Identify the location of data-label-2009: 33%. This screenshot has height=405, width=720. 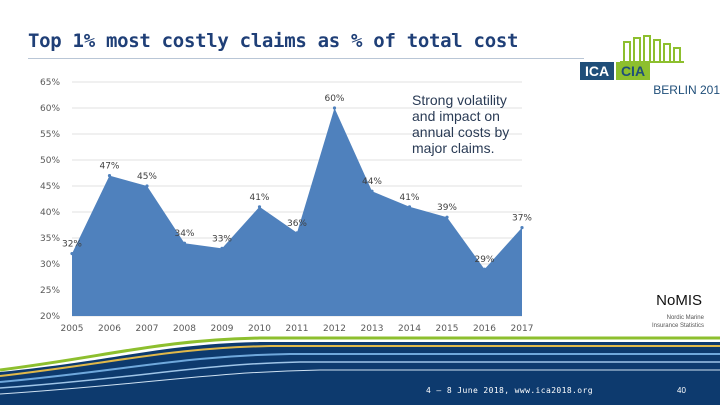
(222, 239).